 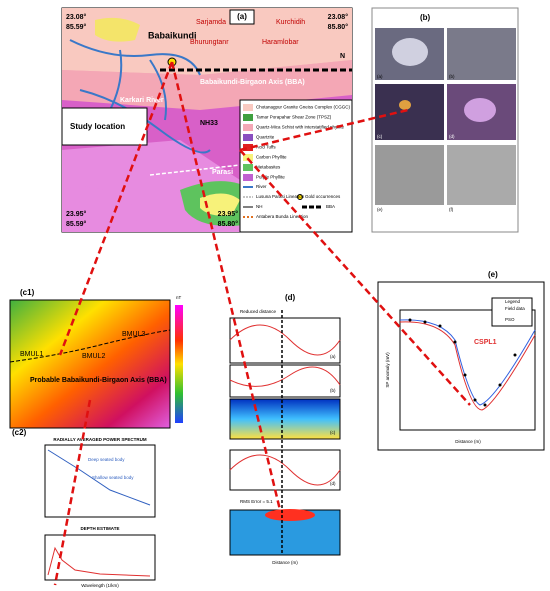 I want to click on legend-label: BBA, so click(x=330, y=206).